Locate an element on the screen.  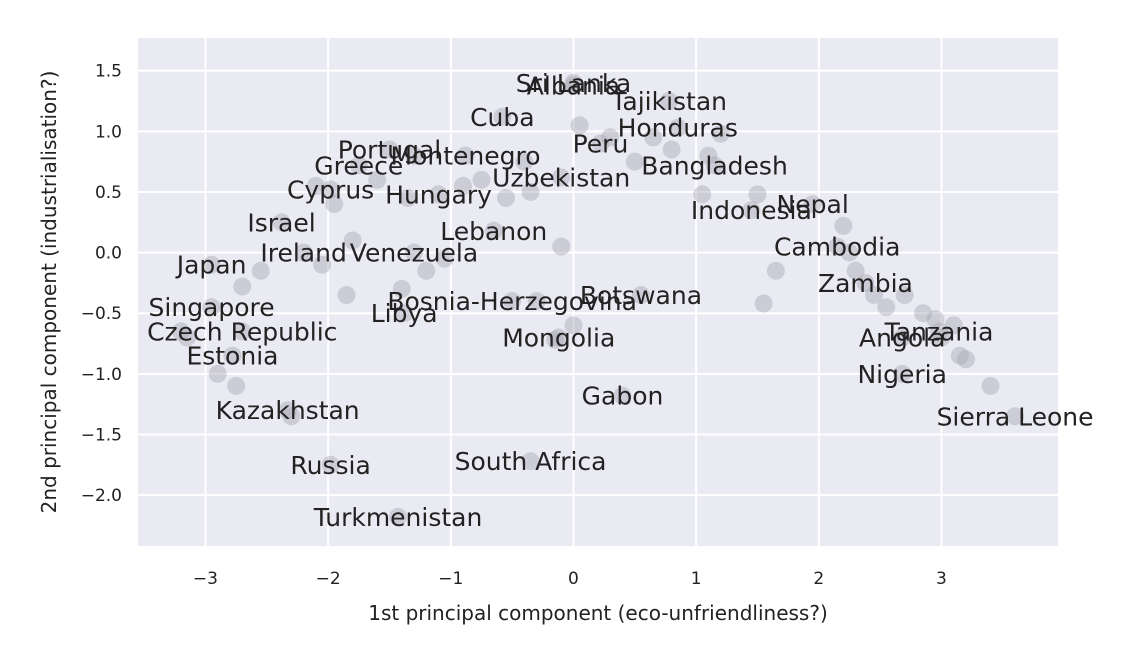
point-label: Russia is located at coordinates (330, 465).